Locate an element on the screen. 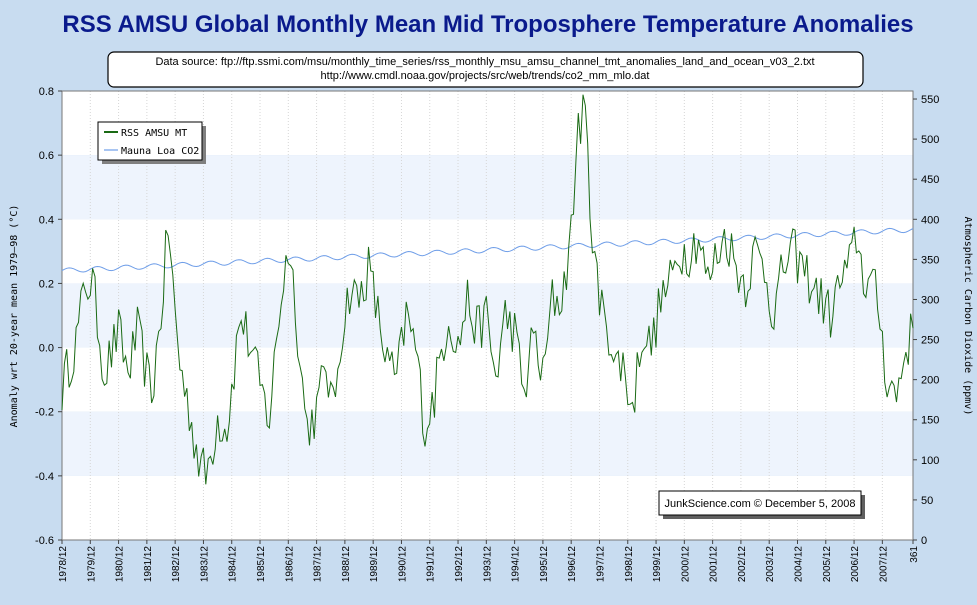  series-line-mauna-loa-co2 is located at coordinates (487, 250).